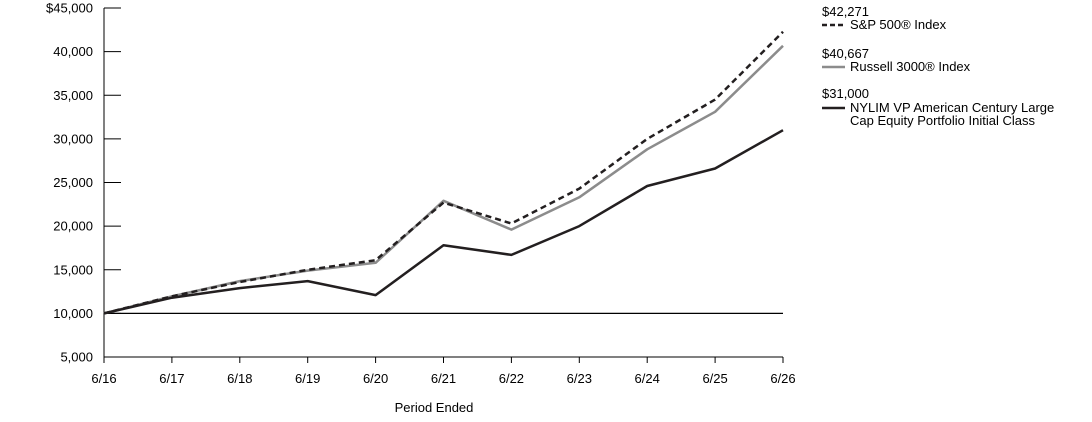 The height and width of the screenshot is (422, 1092). What do you see at coordinates (952, 107) in the screenshot?
I see `legend-label: NYLIM VP American Century Large` at bounding box center [952, 107].